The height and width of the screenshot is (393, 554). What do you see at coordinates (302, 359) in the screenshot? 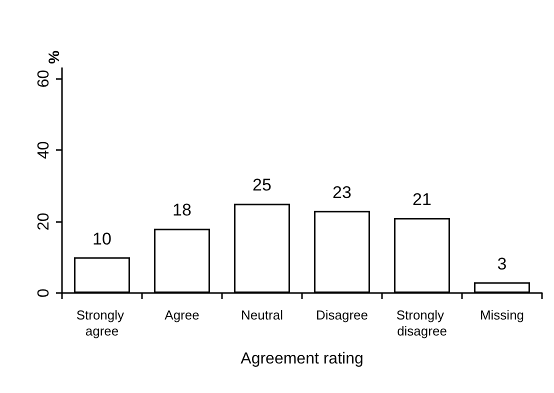
I see `x-axis-title: Agreement rating` at bounding box center [302, 359].